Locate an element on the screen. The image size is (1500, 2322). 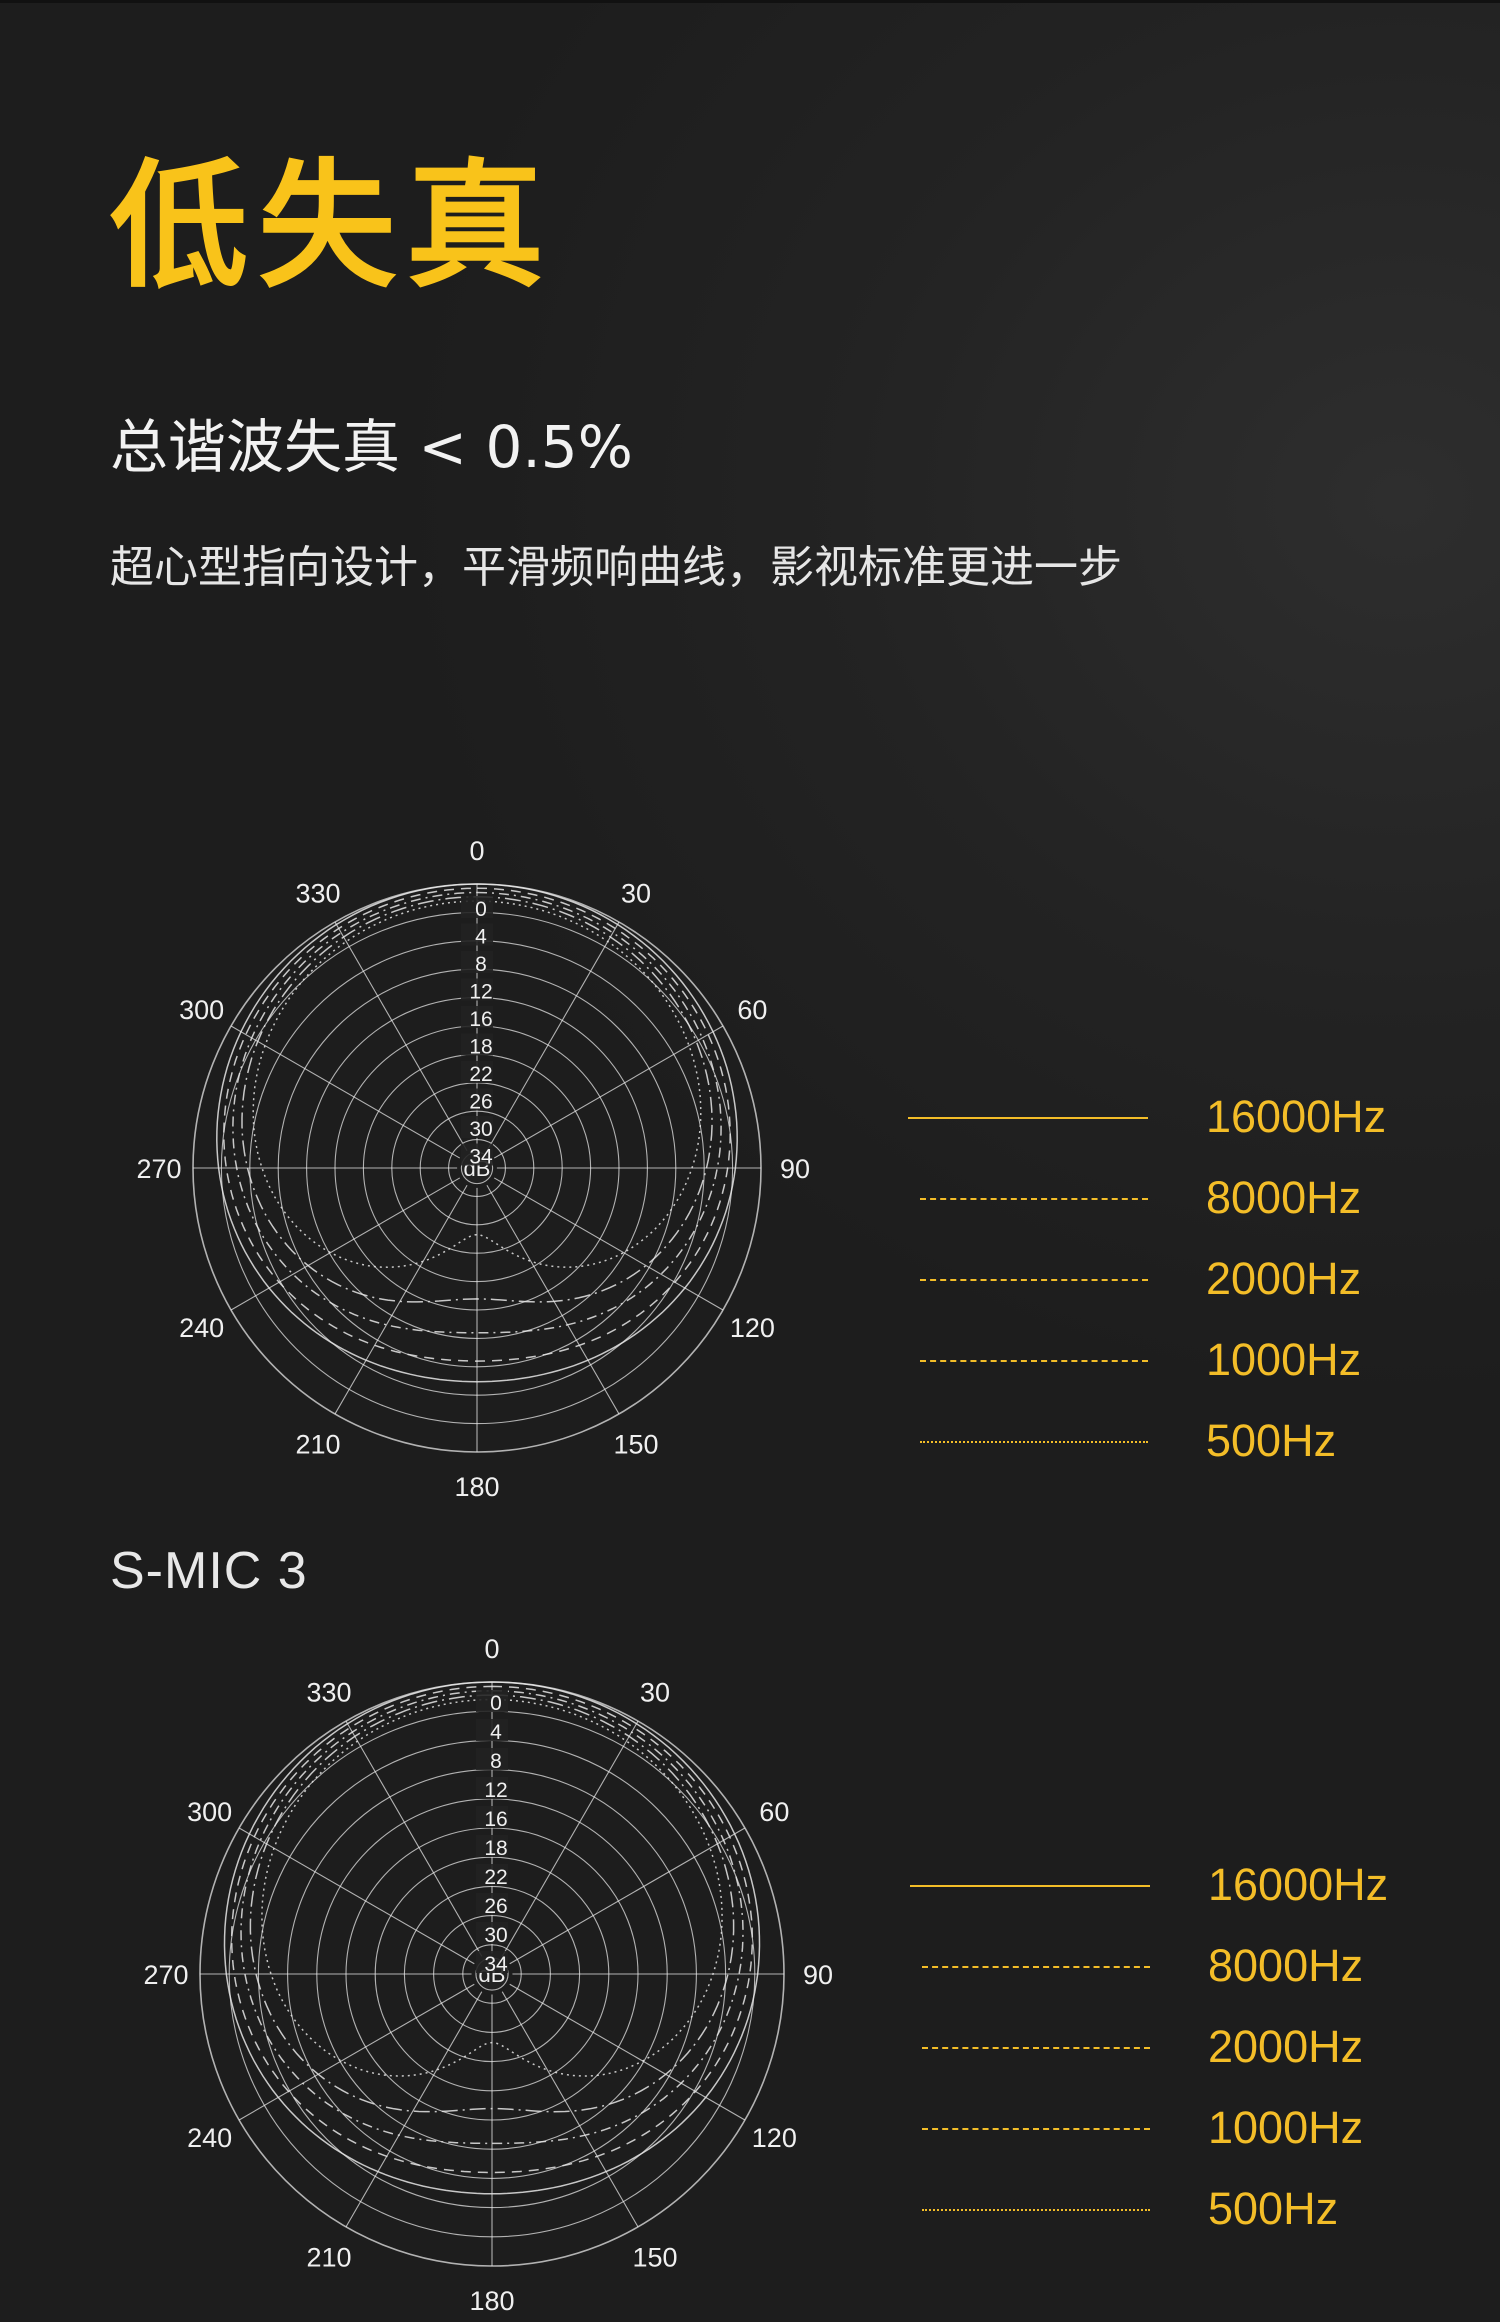
radial-label: 8 is located at coordinates (481, 964).